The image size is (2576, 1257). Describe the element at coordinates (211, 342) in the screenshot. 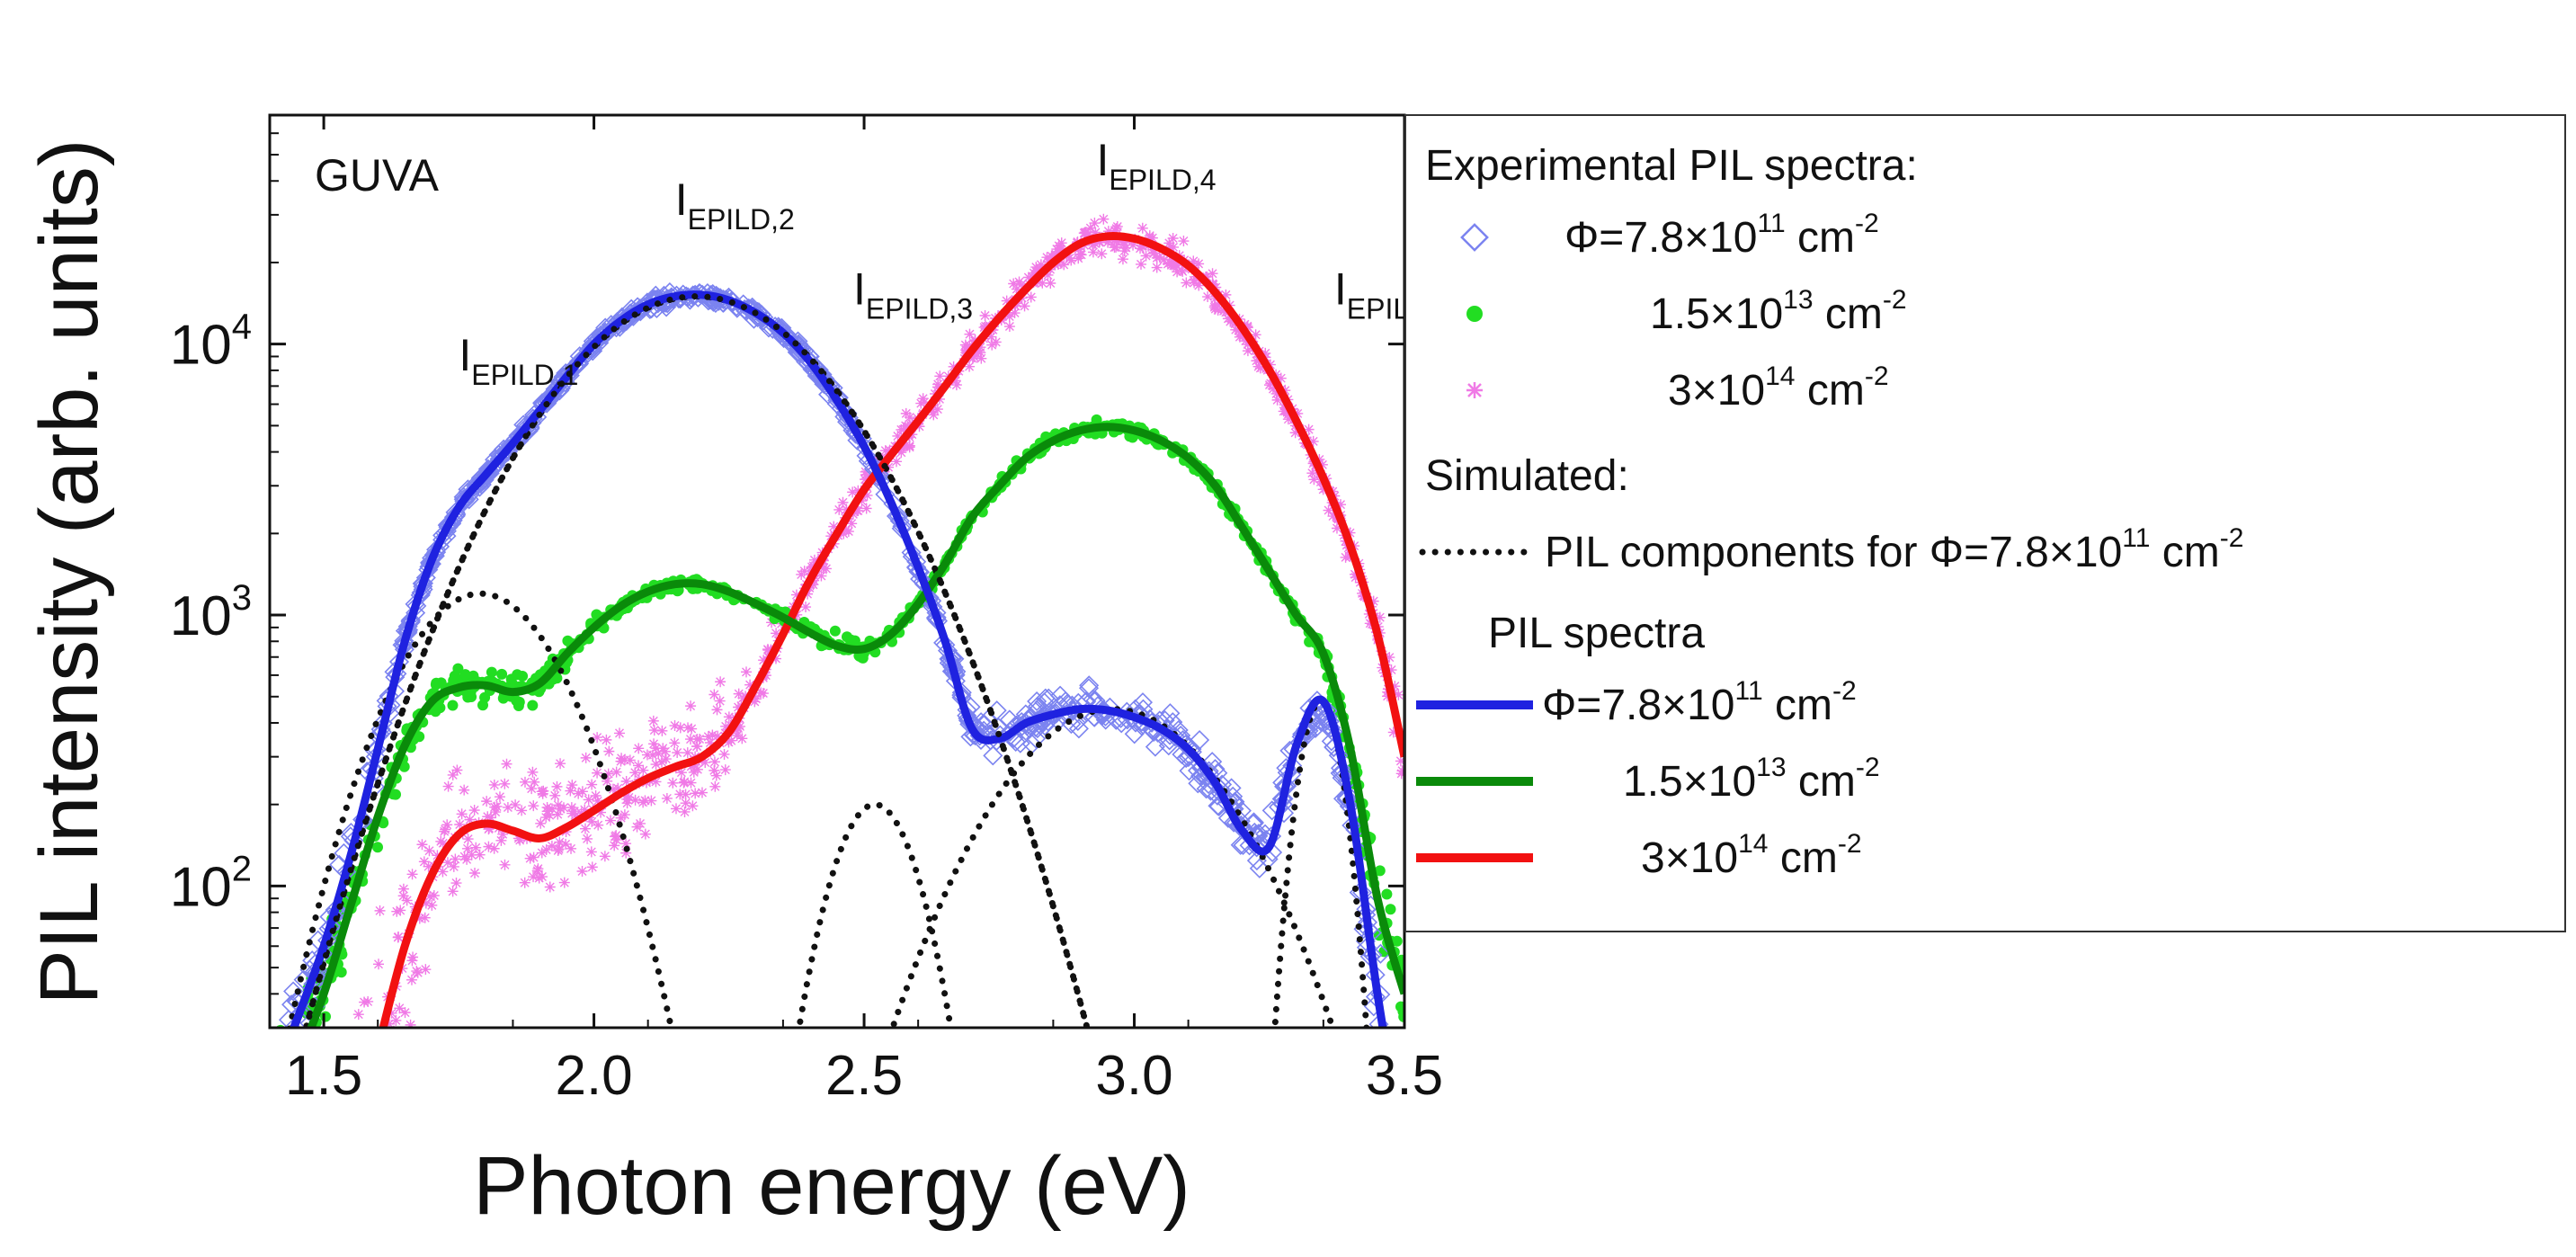

I see `y-tick-label: 104` at that location.